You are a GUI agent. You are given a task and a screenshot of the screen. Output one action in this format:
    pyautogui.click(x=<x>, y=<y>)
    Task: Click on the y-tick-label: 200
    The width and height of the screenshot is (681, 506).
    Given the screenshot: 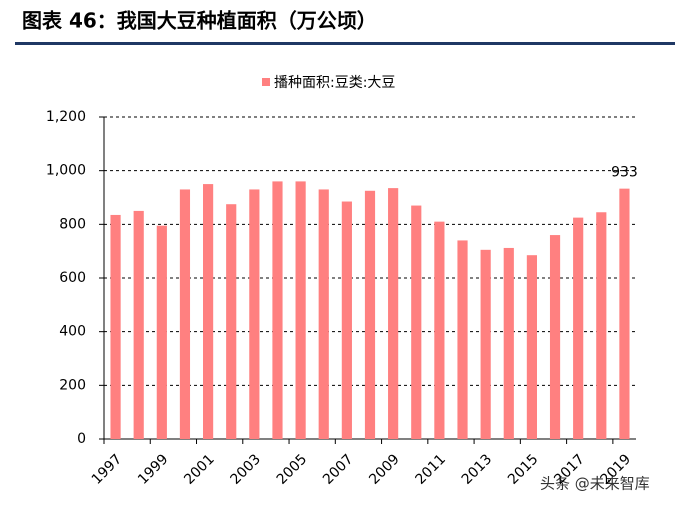 What is the action you would take?
    pyautogui.click(x=72, y=385)
    